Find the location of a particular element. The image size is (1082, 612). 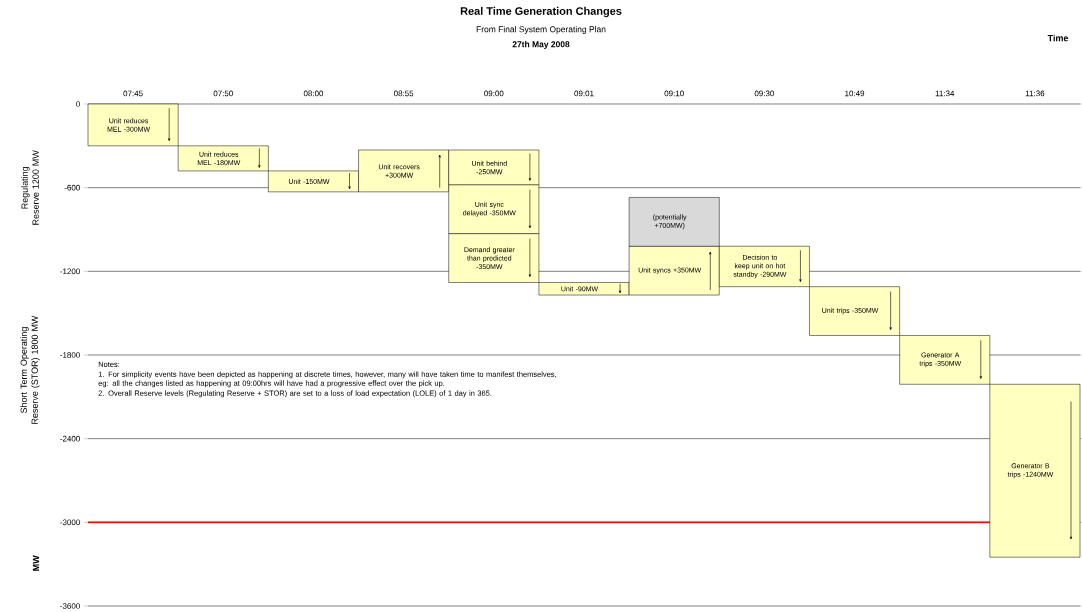

chart-title: Real Time Generation Changes is located at coordinates (541, 12).